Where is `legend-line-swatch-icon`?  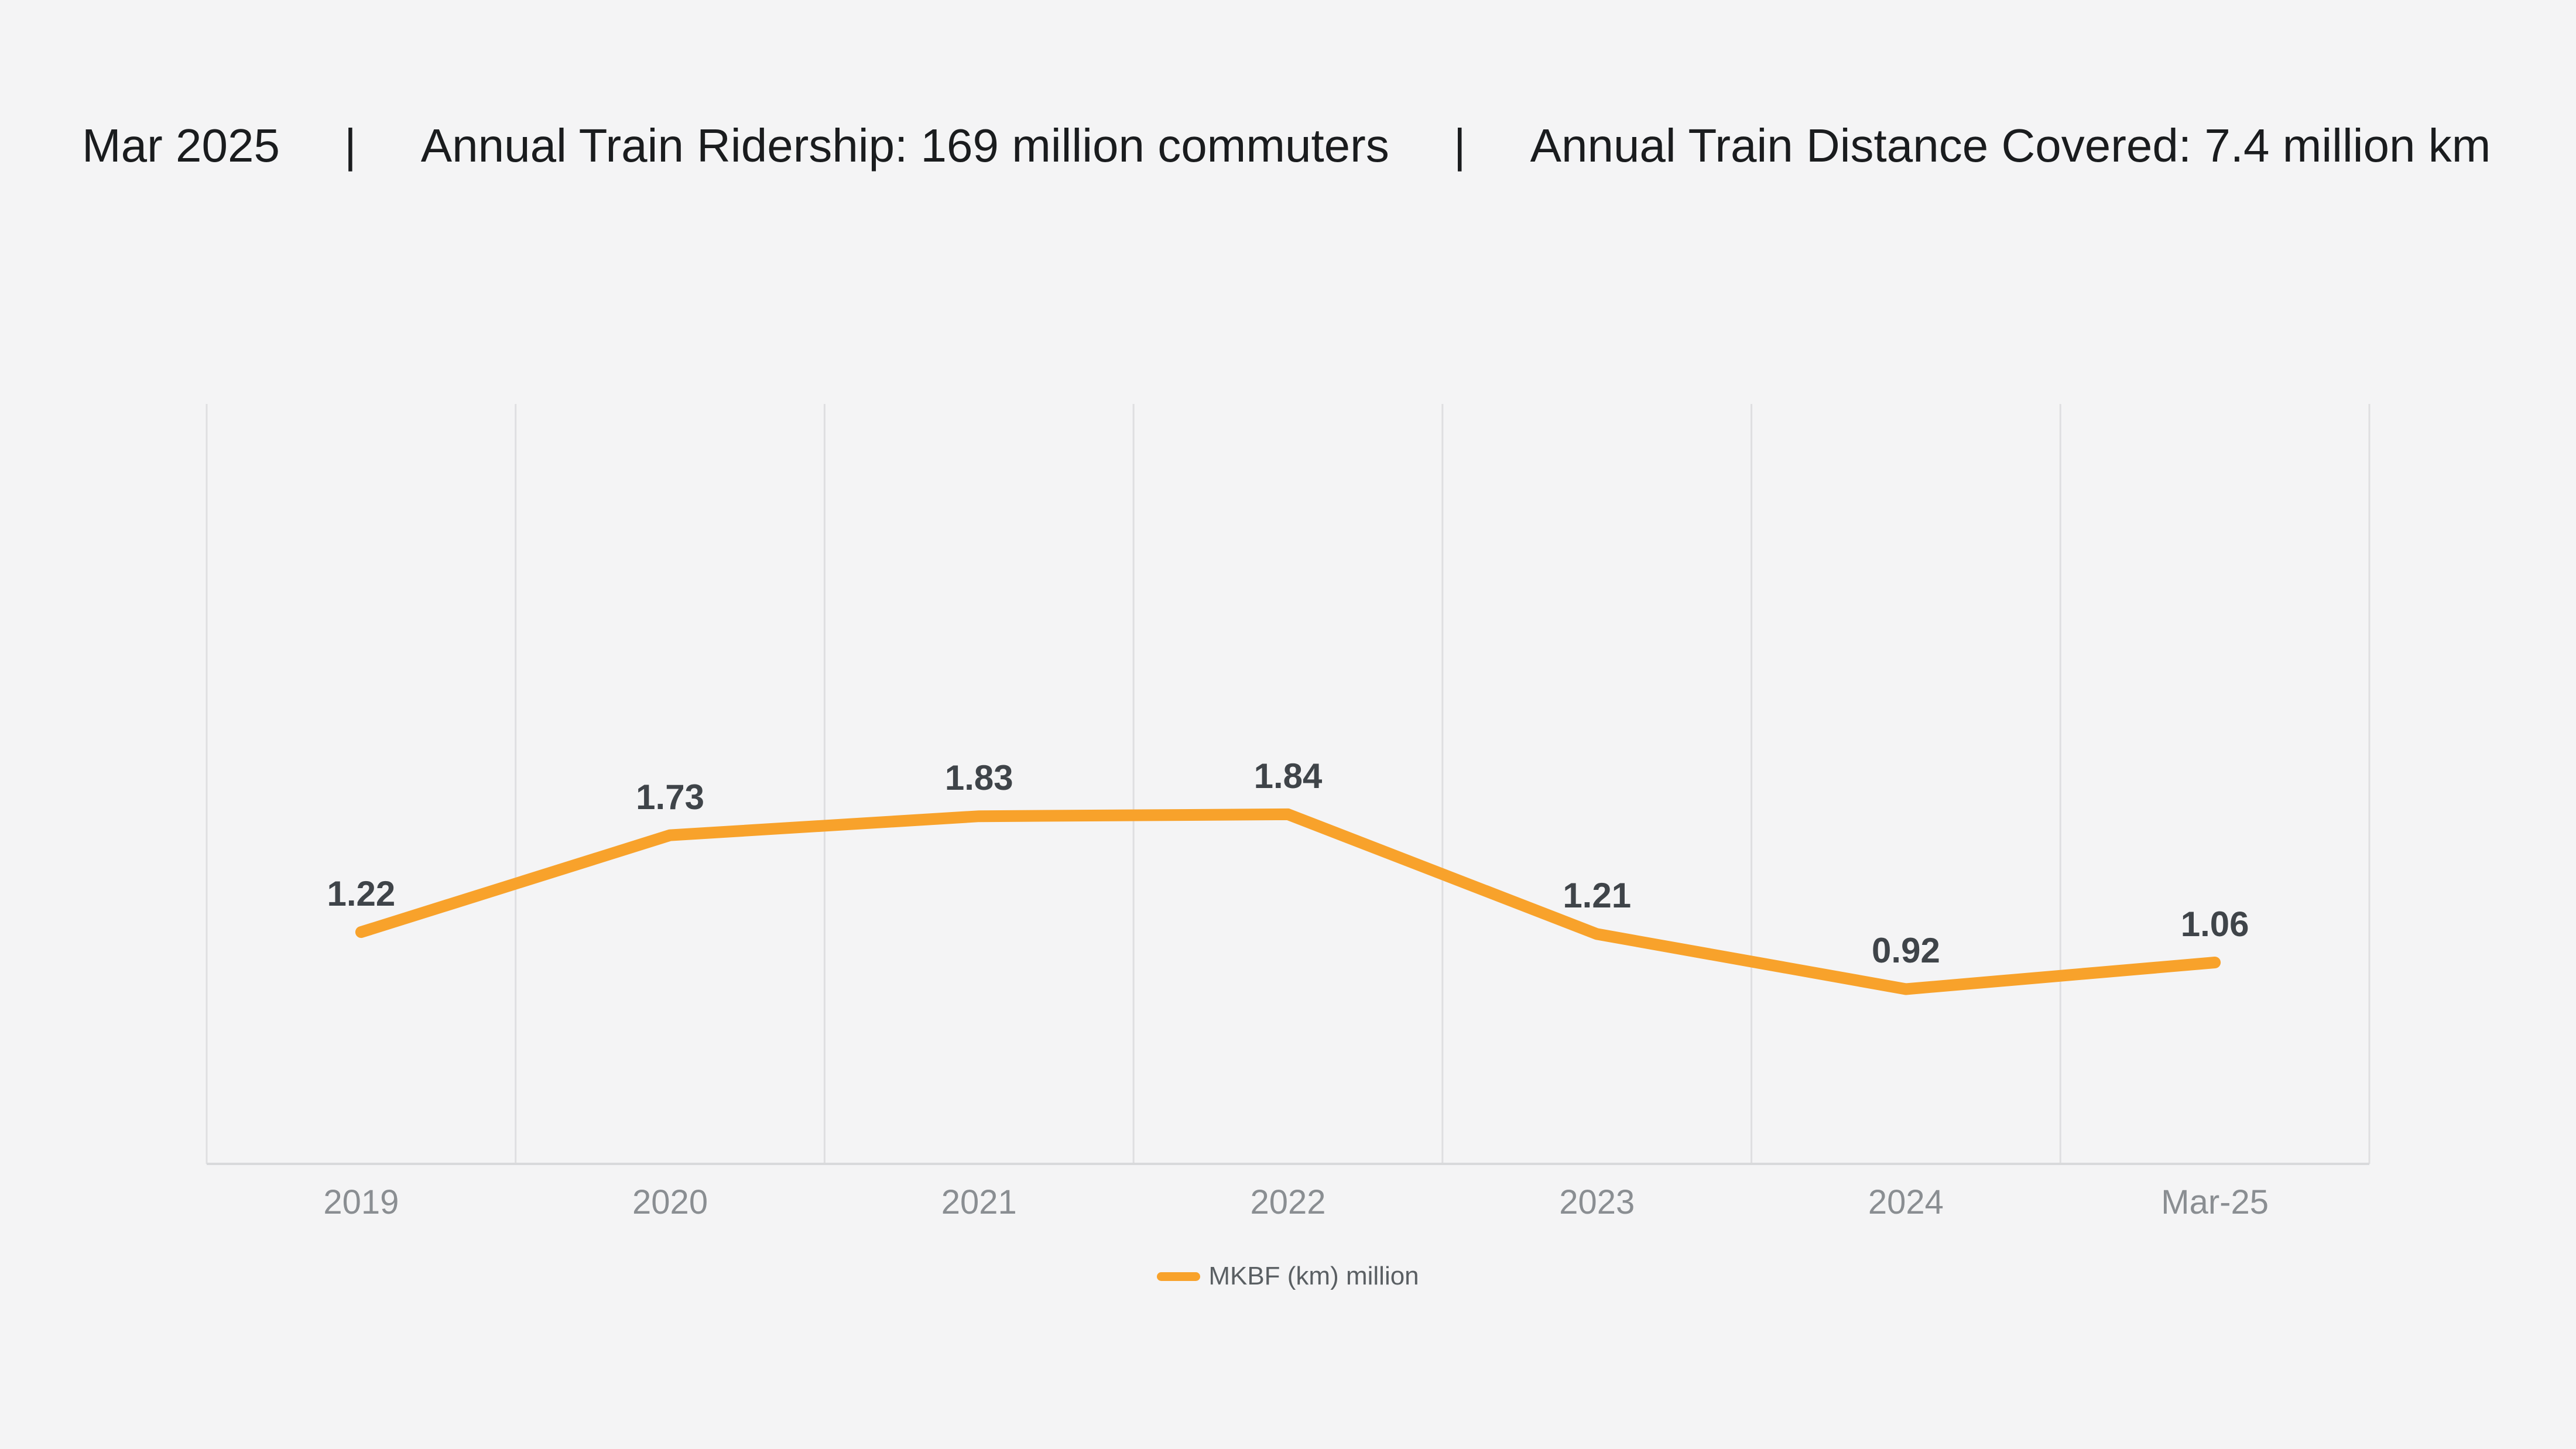 legend-line-swatch-icon is located at coordinates (1179, 1276).